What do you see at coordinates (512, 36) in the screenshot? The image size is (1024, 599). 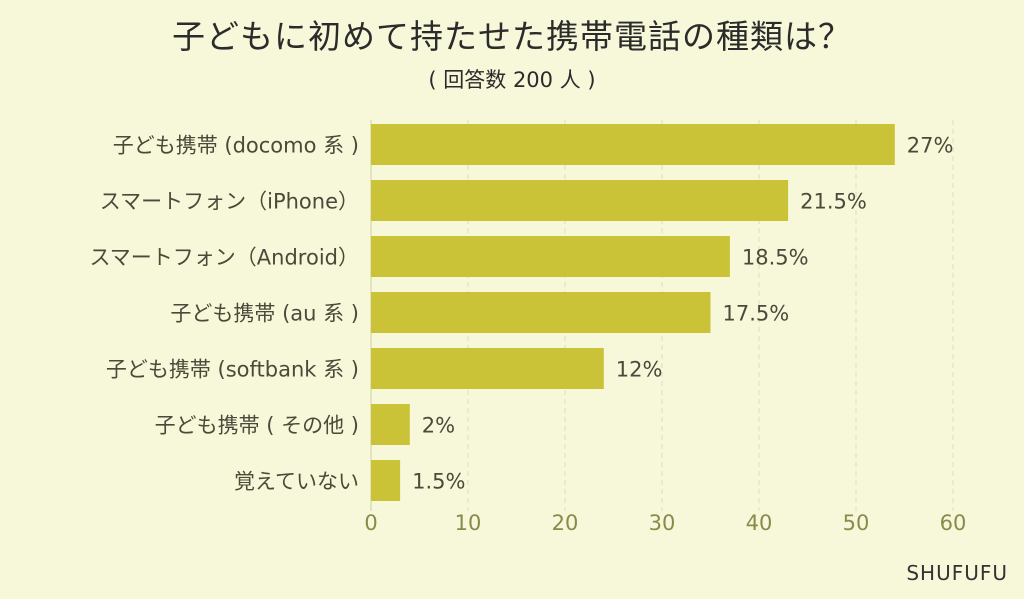 I see `chart-title: 子どもに初めて持たせた携帯電話の種類は？` at bounding box center [512, 36].